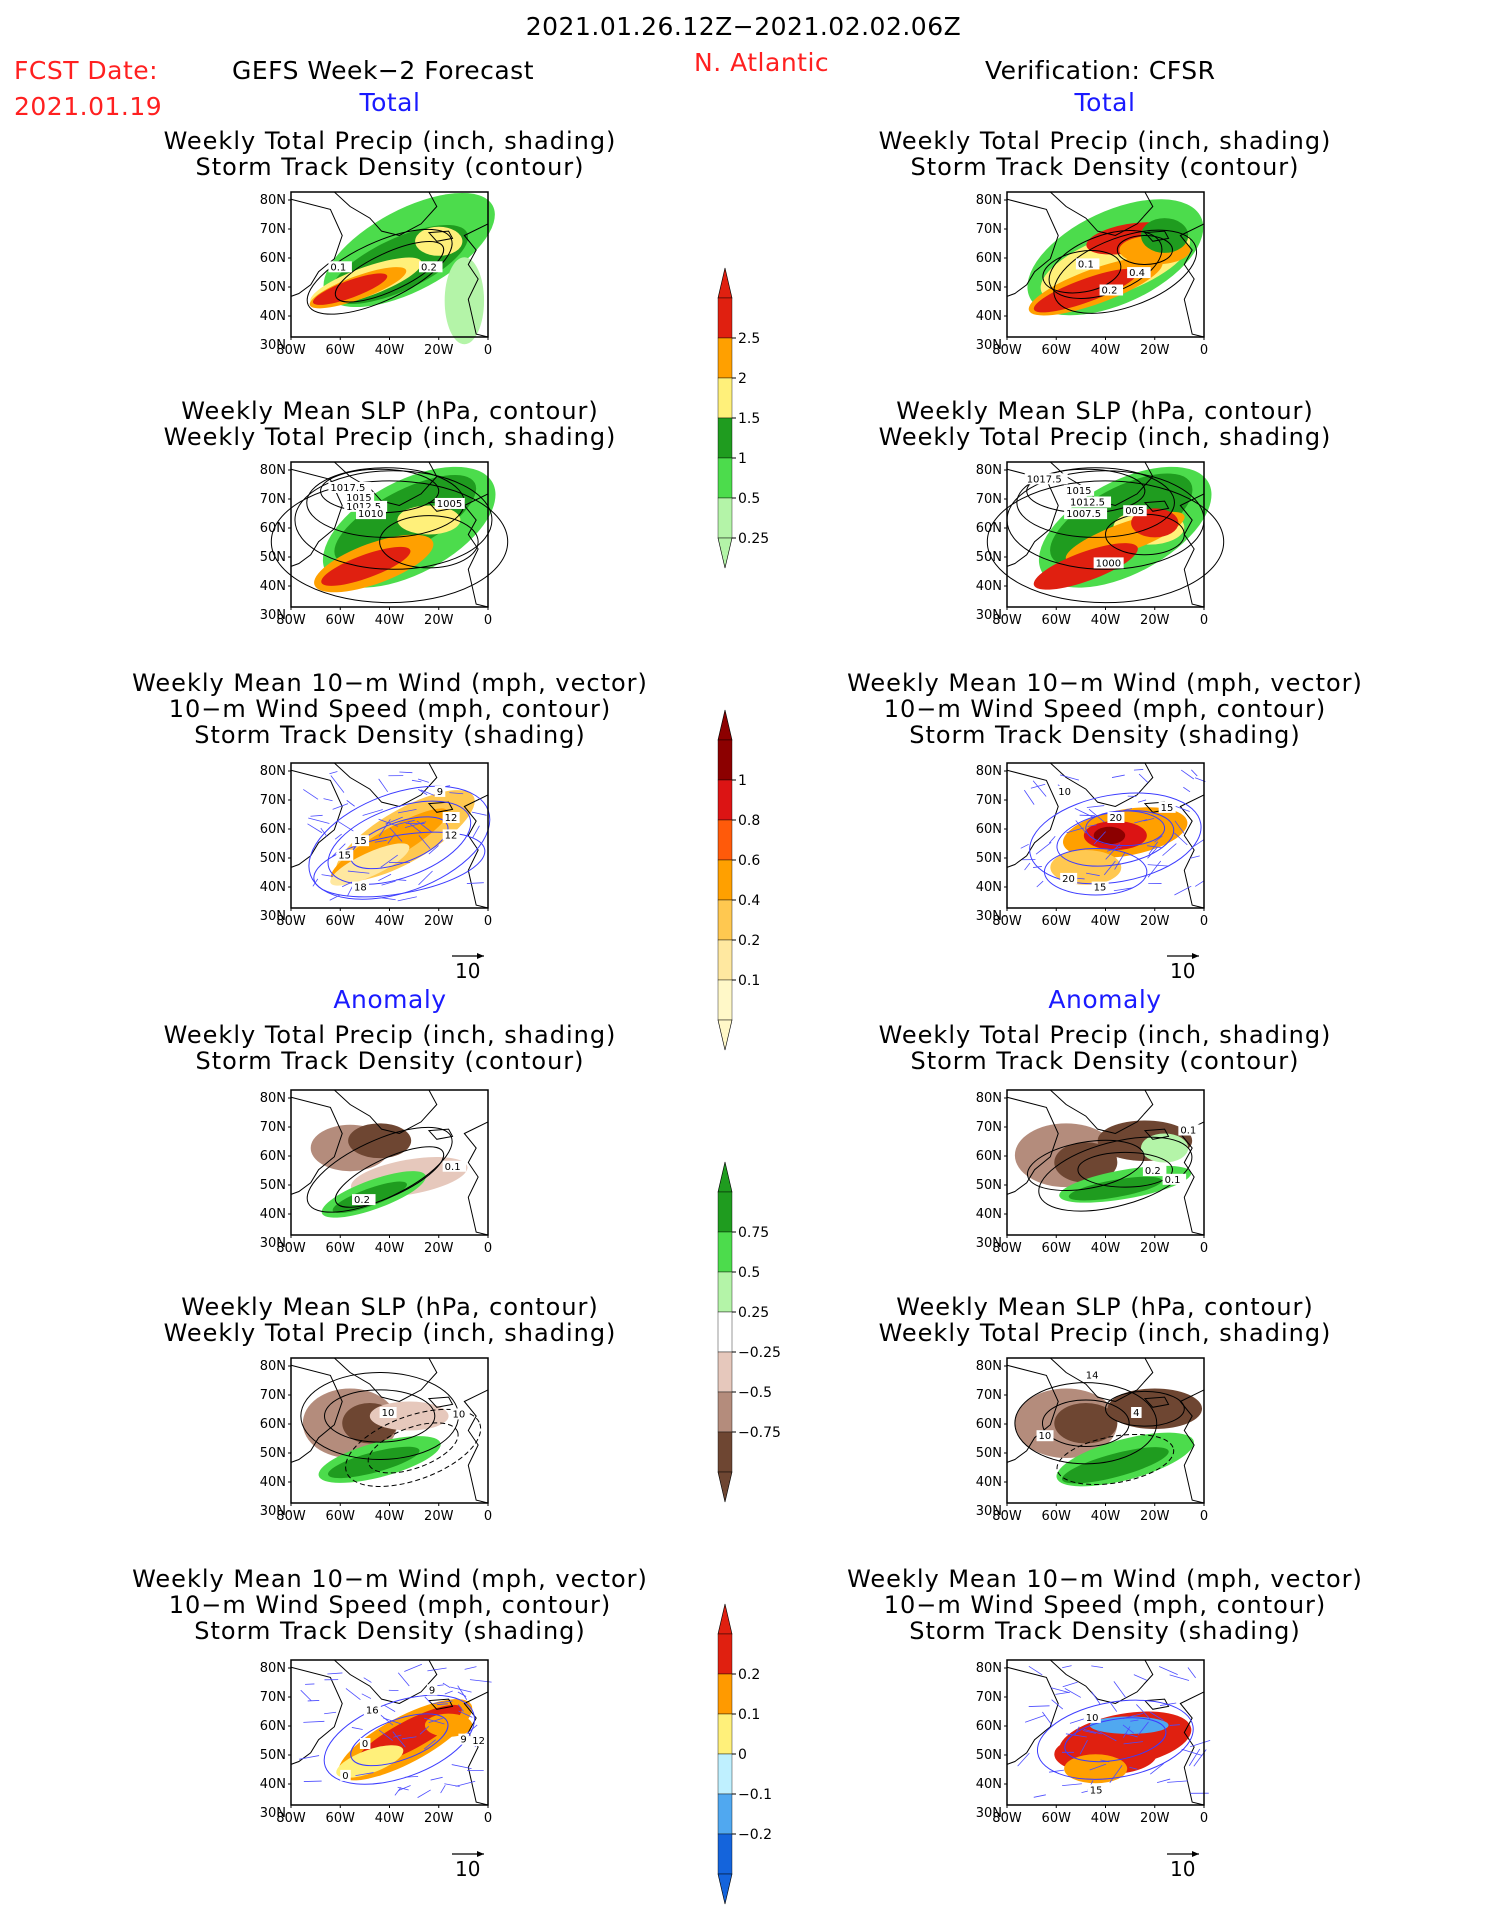  Describe the element at coordinates (1105, 102) in the screenshot. I see `section-total-right: Total` at that location.